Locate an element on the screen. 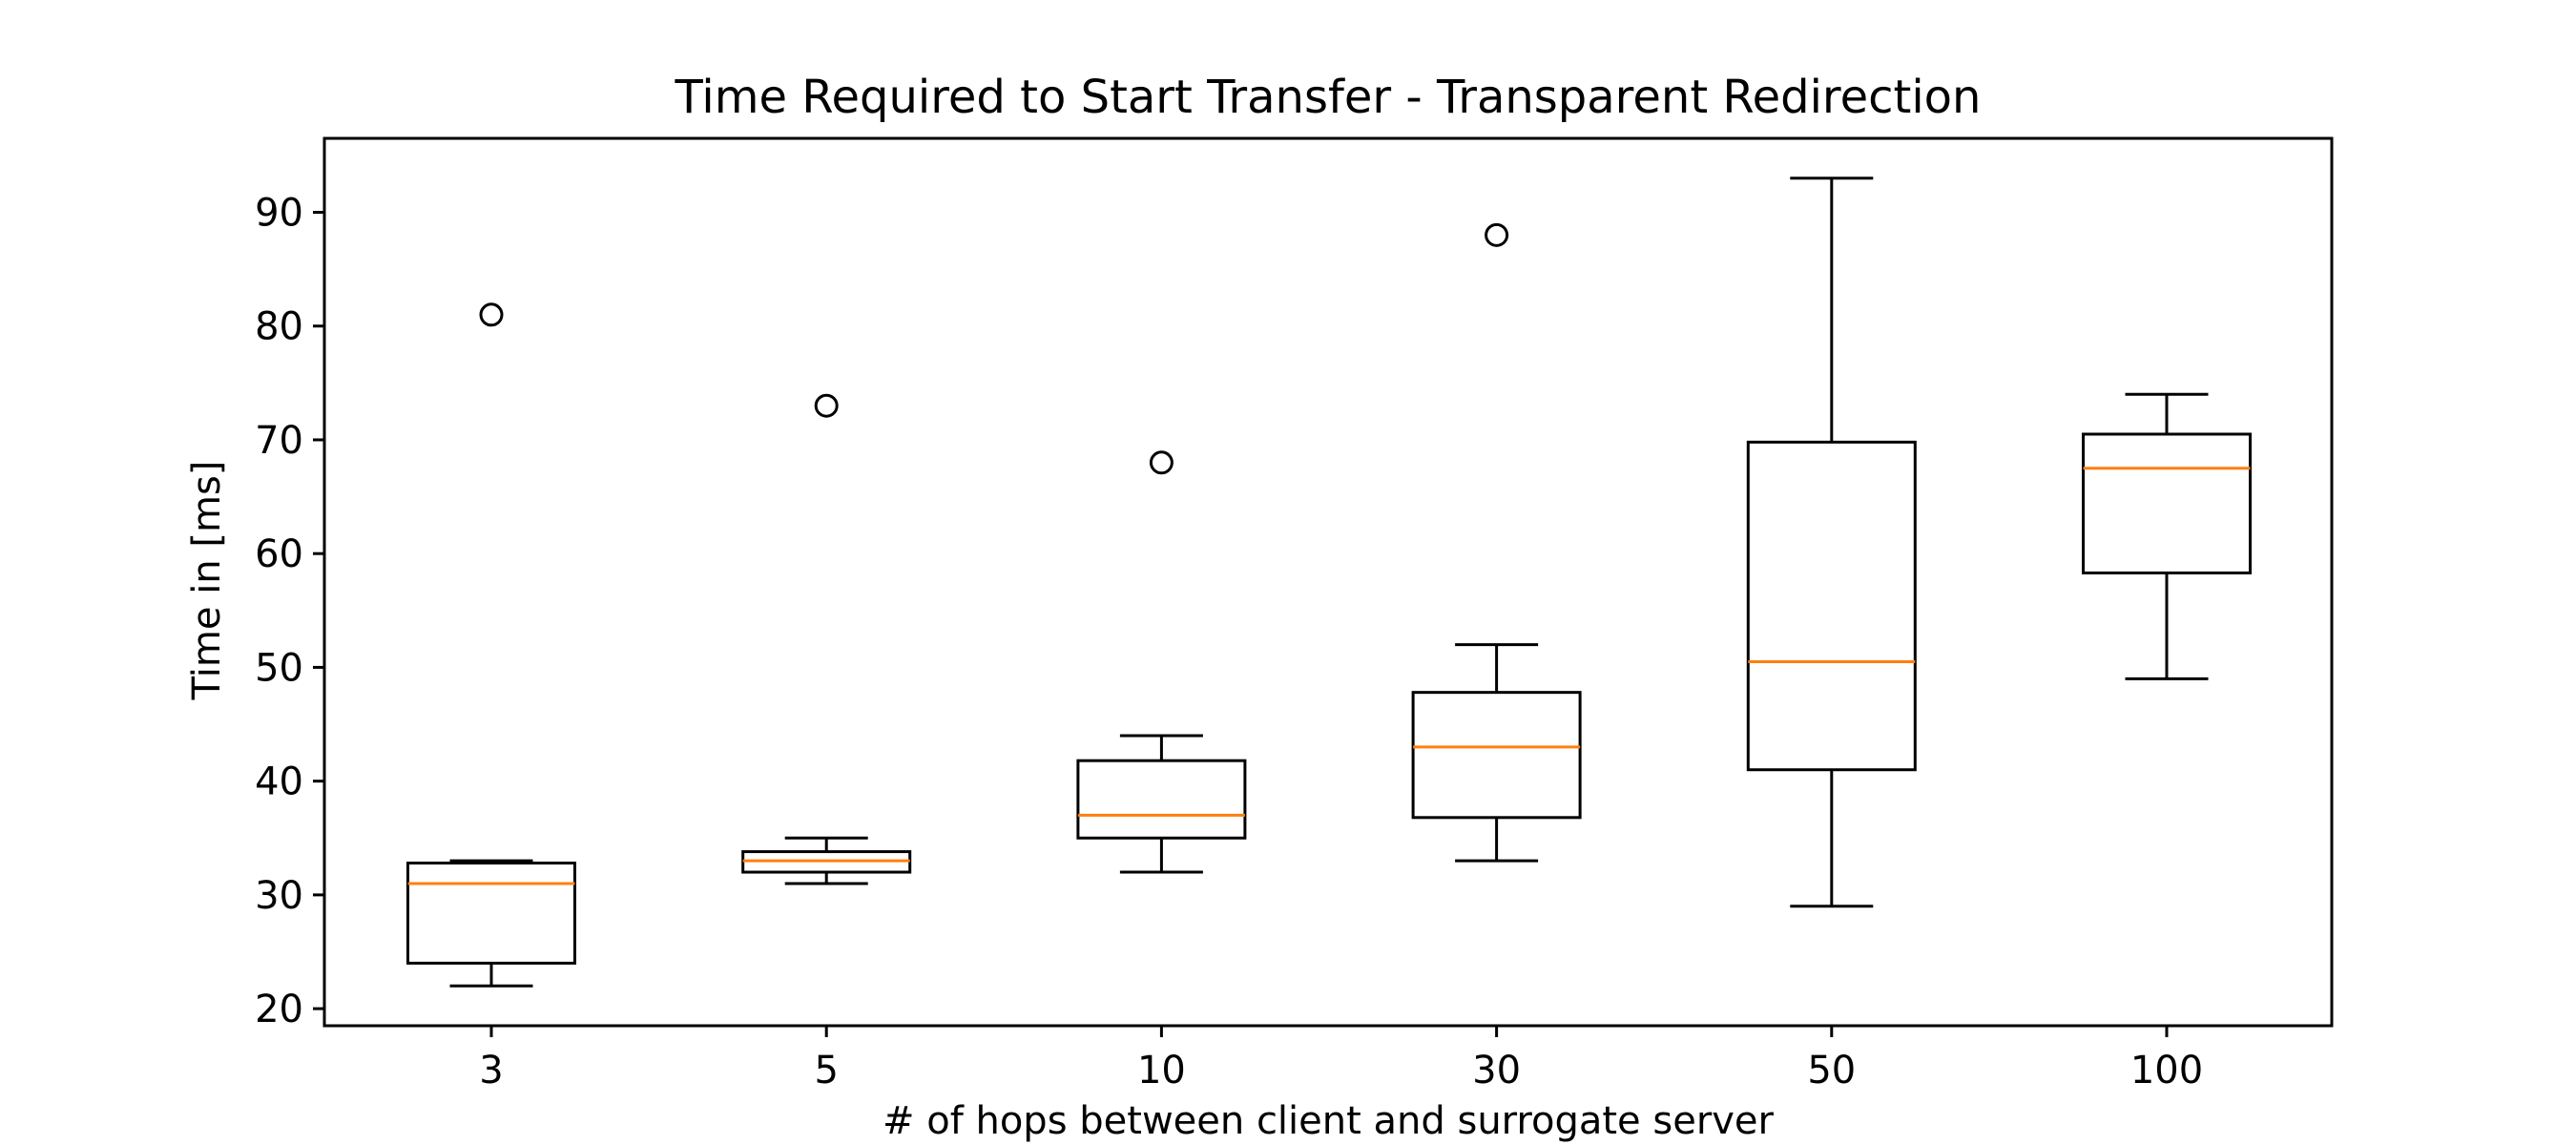 This screenshot has height=1145, width=2576. y-tick-label: 50 is located at coordinates (279, 668).